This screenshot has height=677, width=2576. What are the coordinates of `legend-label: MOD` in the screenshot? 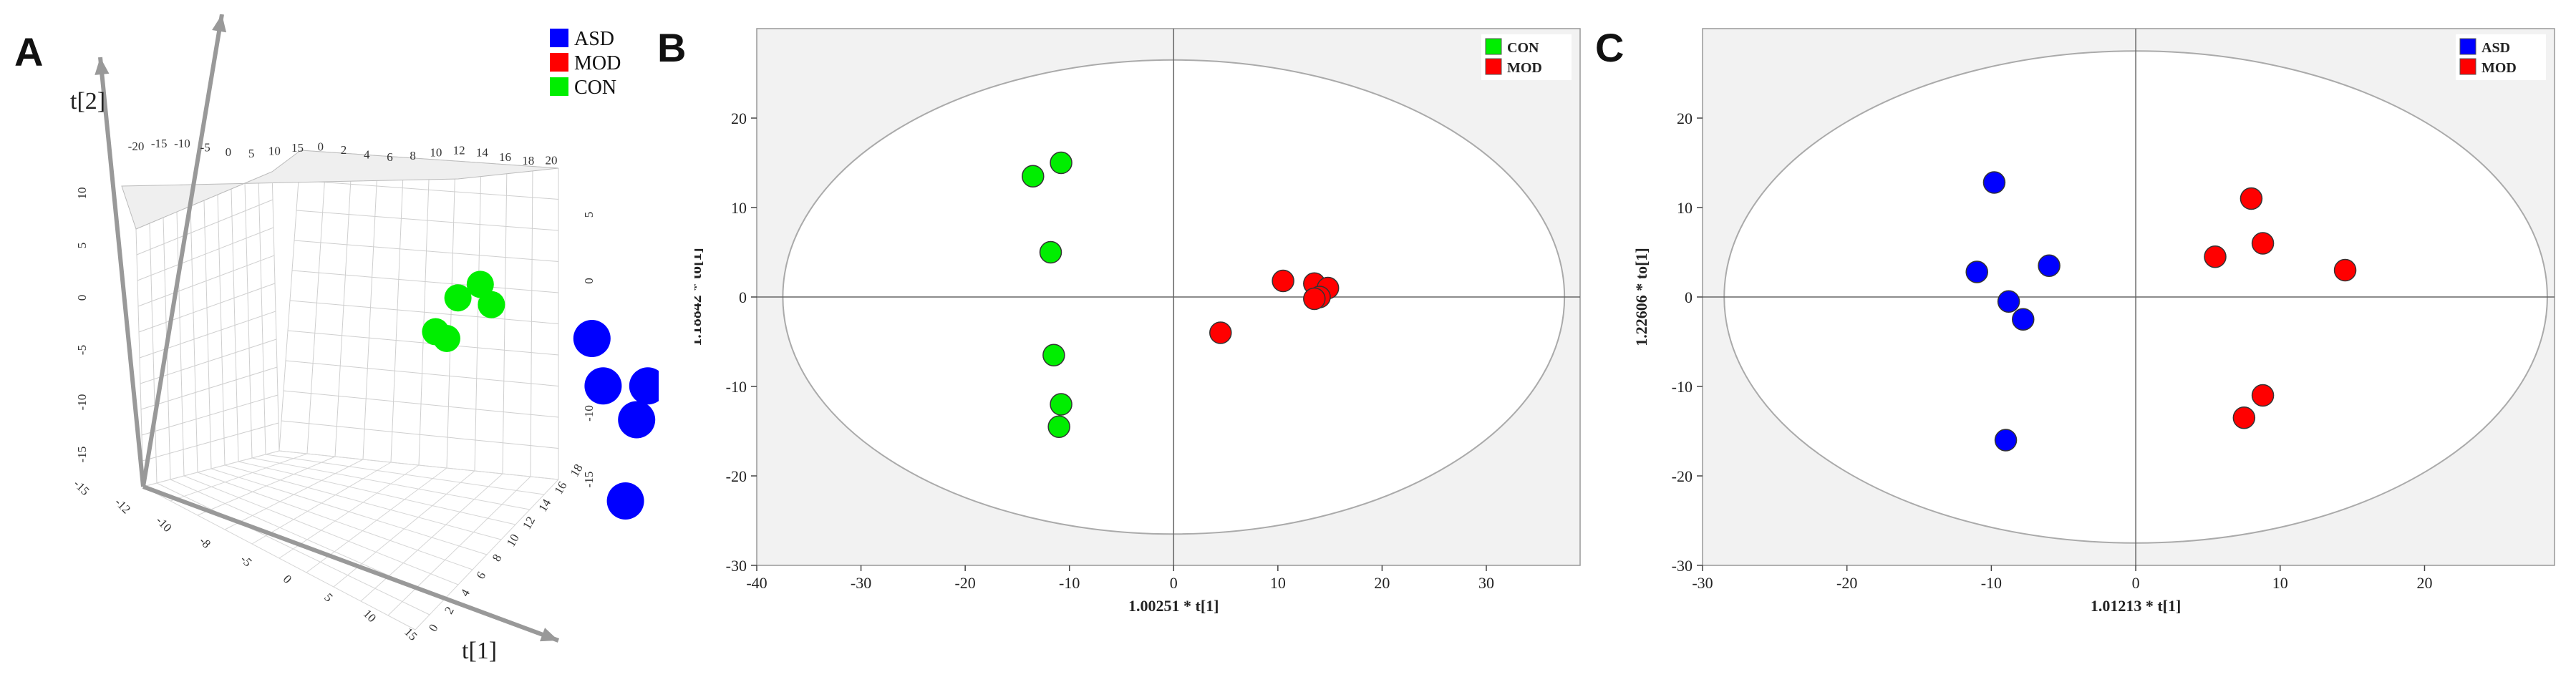 It's located at (1524, 68).